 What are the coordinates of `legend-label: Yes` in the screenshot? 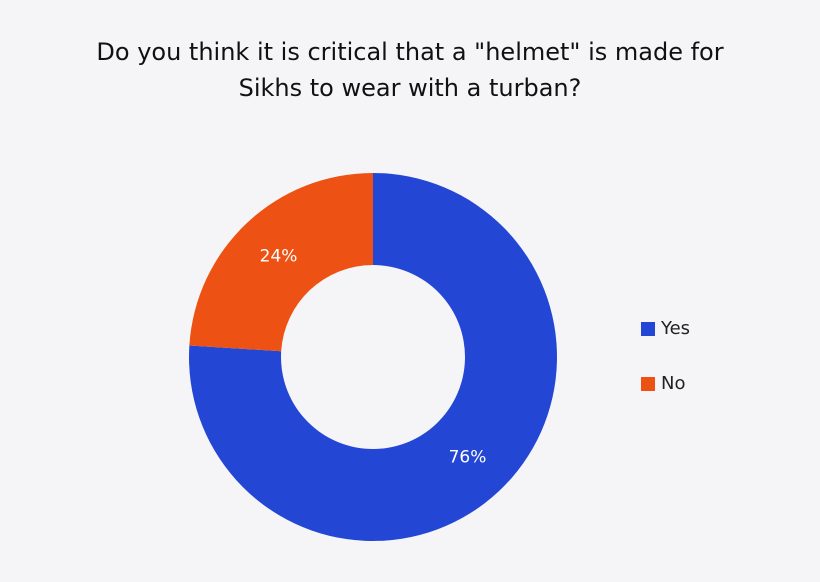 It's located at (675, 328).